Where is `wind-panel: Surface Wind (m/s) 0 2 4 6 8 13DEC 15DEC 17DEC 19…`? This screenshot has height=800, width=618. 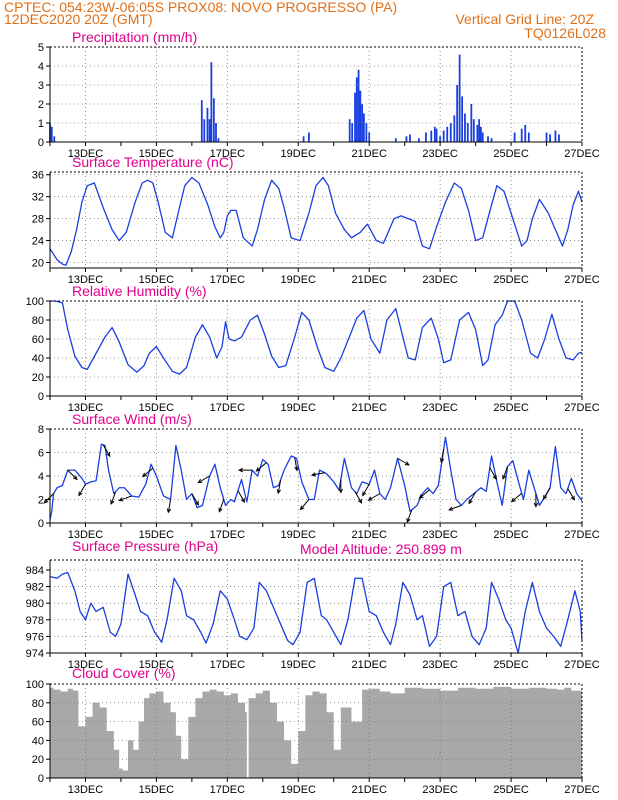 wind-panel: Surface Wind (m/s) 0 2 4 6 8 13DEC 15DEC 17DEC 19… is located at coordinates (319, 476).